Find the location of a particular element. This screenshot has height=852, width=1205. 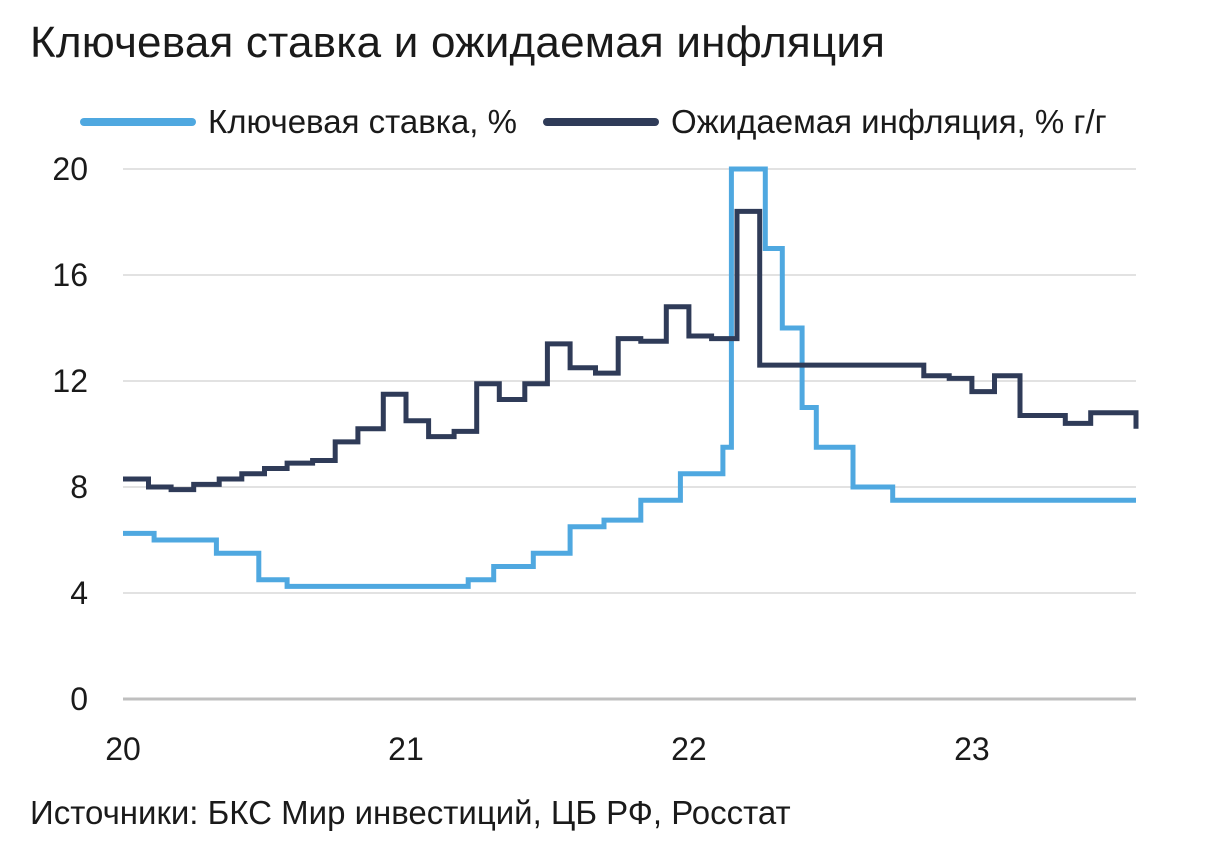

y-tick-label: 0 is located at coordinates (79, 699).